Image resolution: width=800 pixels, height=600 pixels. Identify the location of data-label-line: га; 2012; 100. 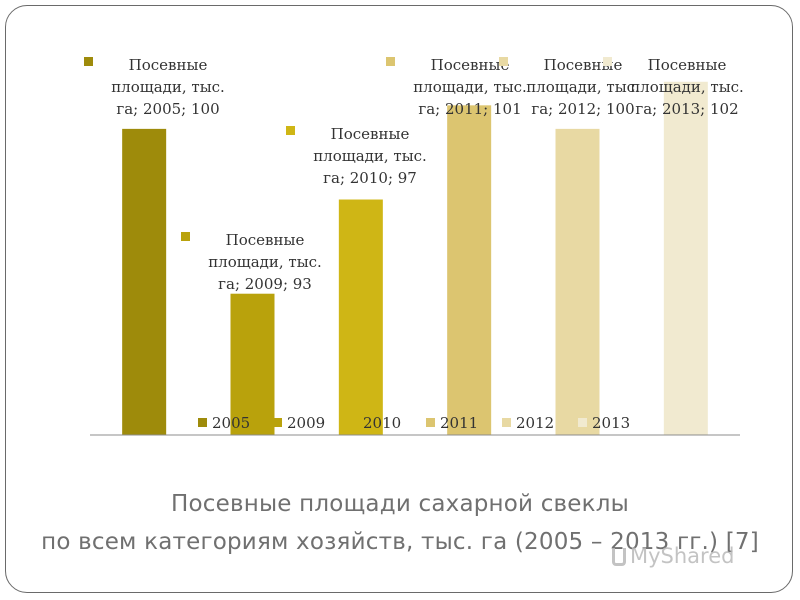
(582, 109).